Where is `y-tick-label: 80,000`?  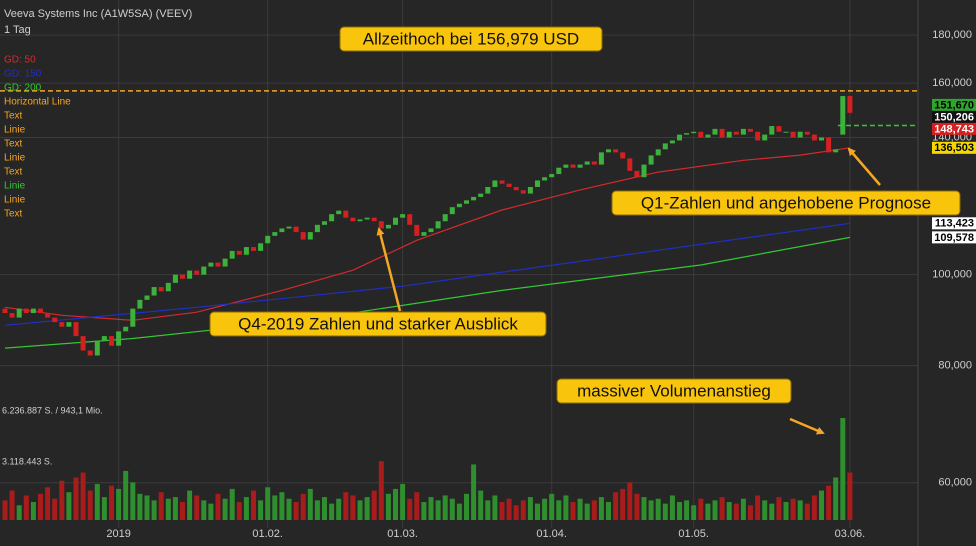
y-tick-label: 80,000 is located at coordinates (955, 365).